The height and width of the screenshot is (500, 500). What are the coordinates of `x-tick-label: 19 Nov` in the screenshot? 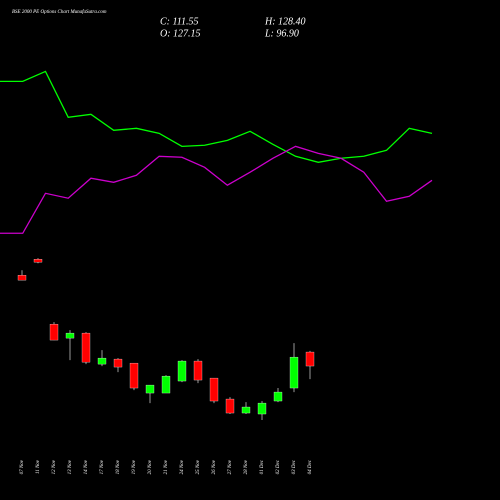 It's located at (134, 466).